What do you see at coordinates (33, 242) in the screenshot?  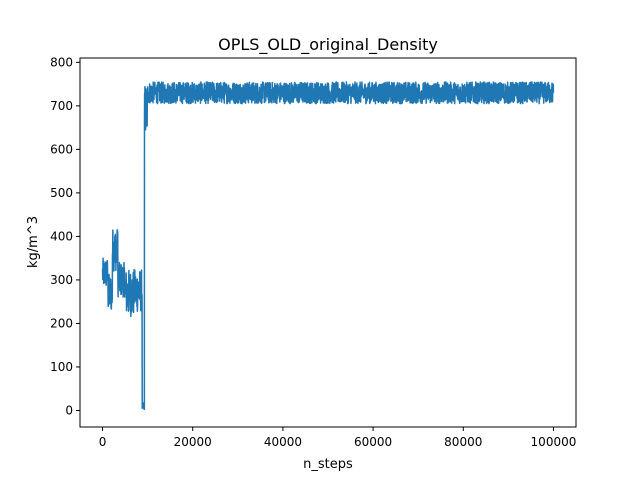 I see `y-axis-label: kg/m^3` at bounding box center [33, 242].